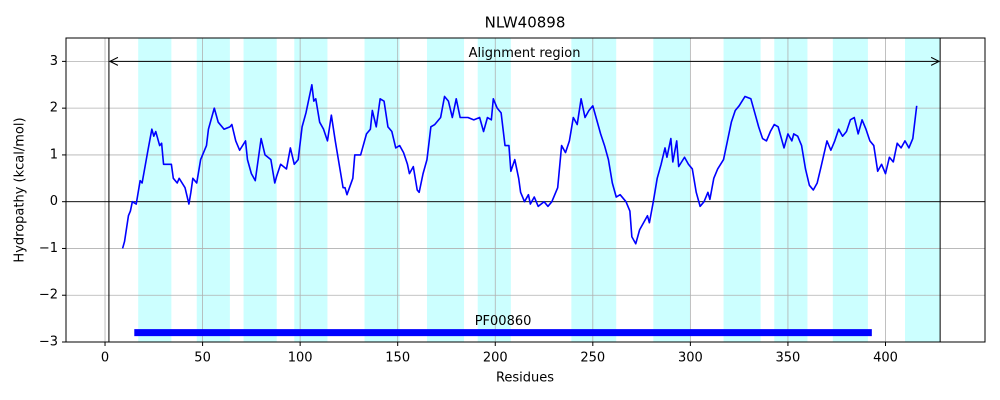  I want to click on x-axis-label: Residues, so click(525, 378).